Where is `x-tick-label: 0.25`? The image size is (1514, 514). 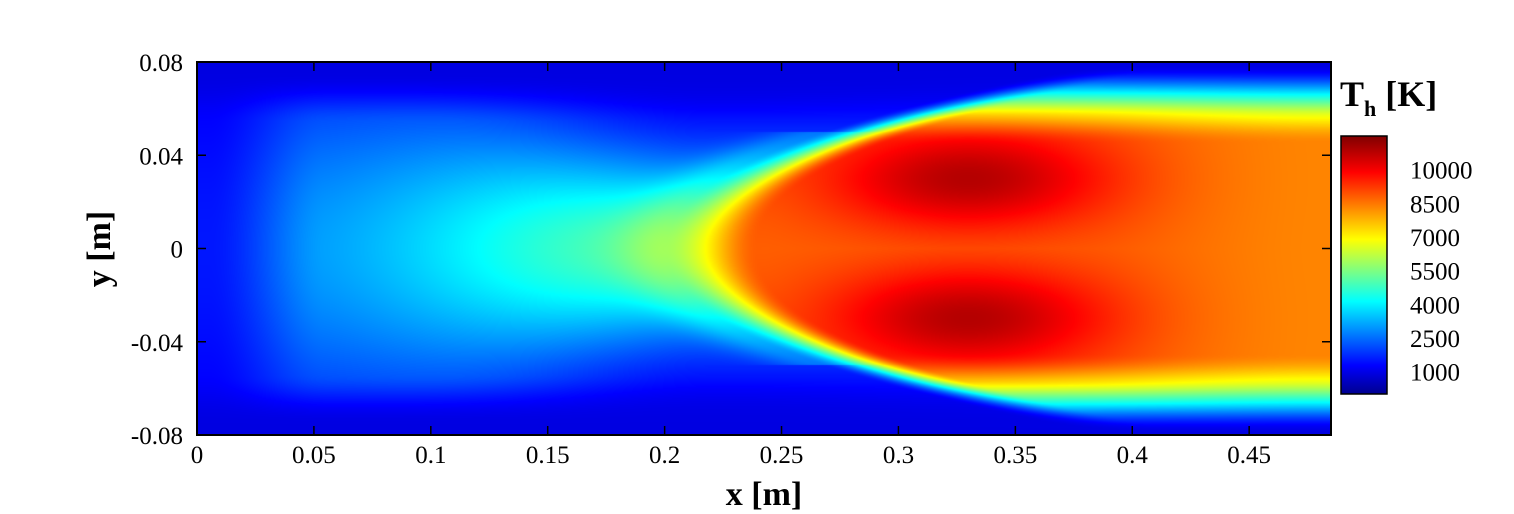
x-tick-label: 0.25 is located at coordinates (782, 455).